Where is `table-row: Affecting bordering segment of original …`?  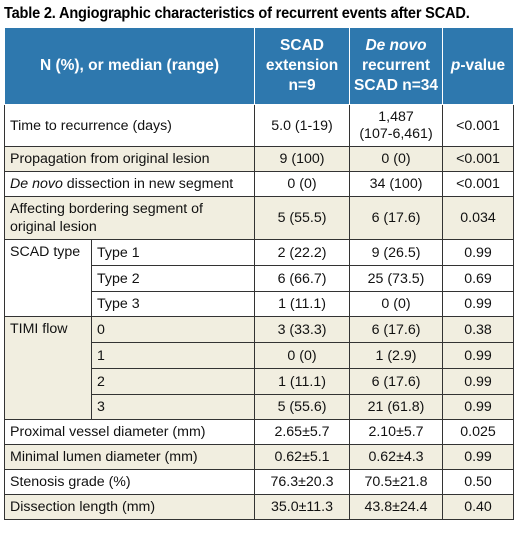 table-row: Affecting bordering segment of original … is located at coordinates (259, 218).